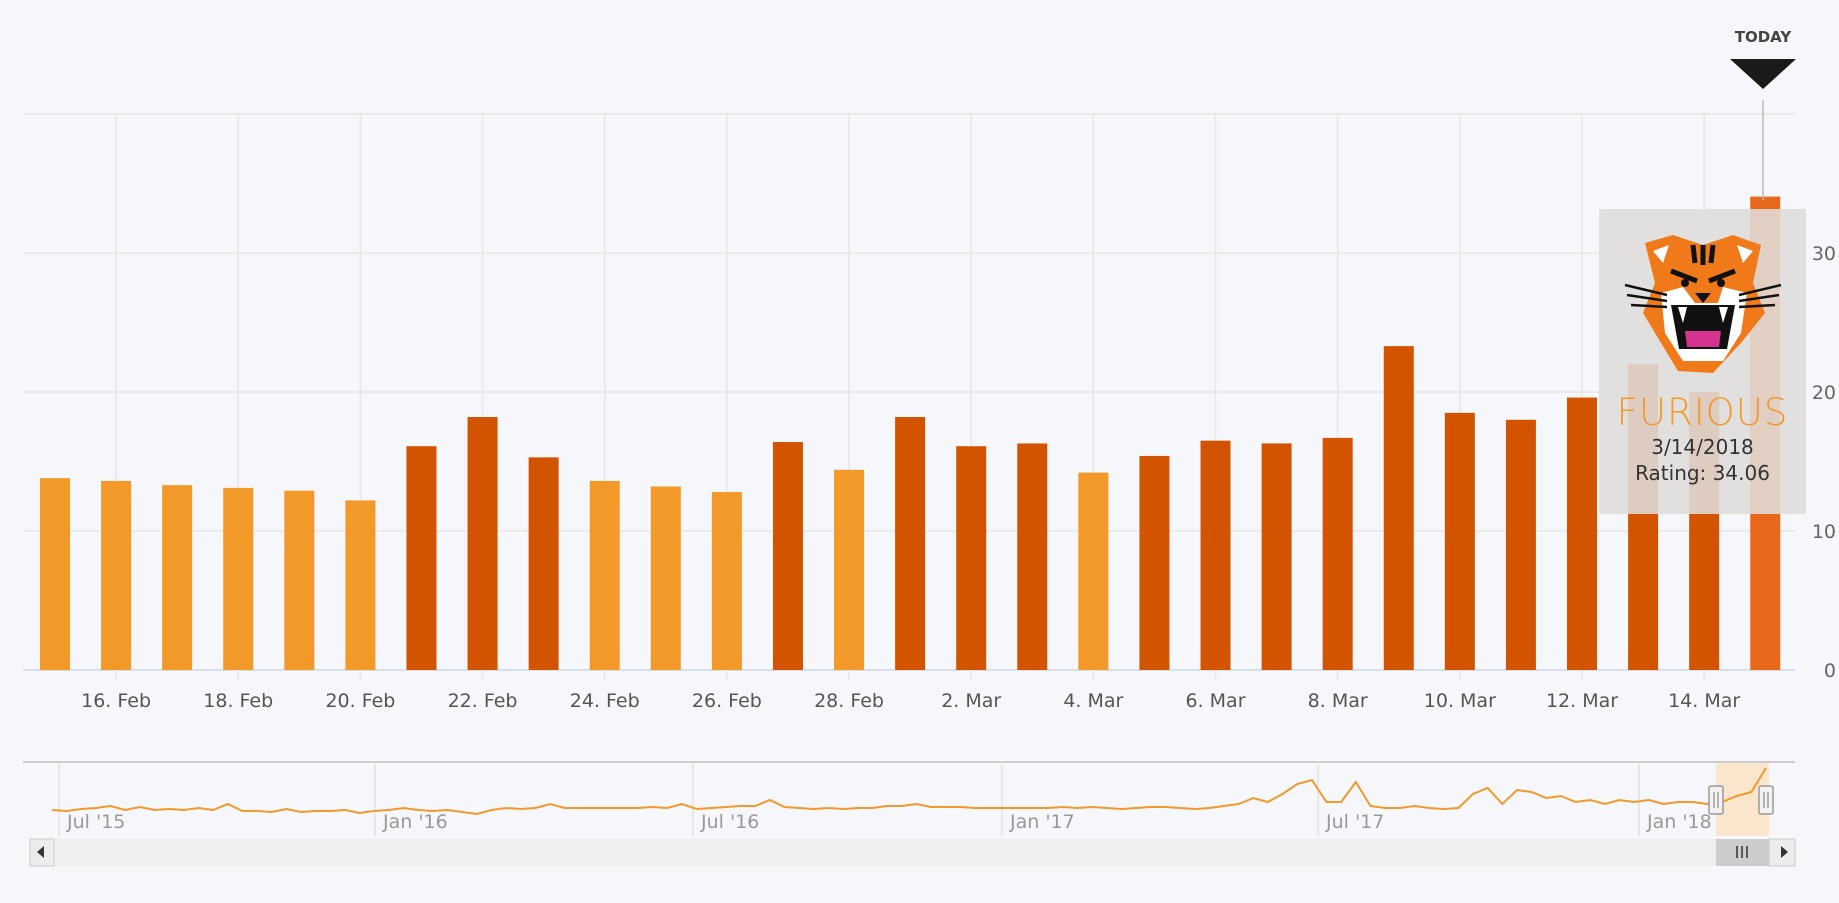 Image resolution: width=1839 pixels, height=903 pixels. What do you see at coordinates (605, 701) in the screenshot?
I see `x-tick-label: 24. Feb` at bounding box center [605, 701].